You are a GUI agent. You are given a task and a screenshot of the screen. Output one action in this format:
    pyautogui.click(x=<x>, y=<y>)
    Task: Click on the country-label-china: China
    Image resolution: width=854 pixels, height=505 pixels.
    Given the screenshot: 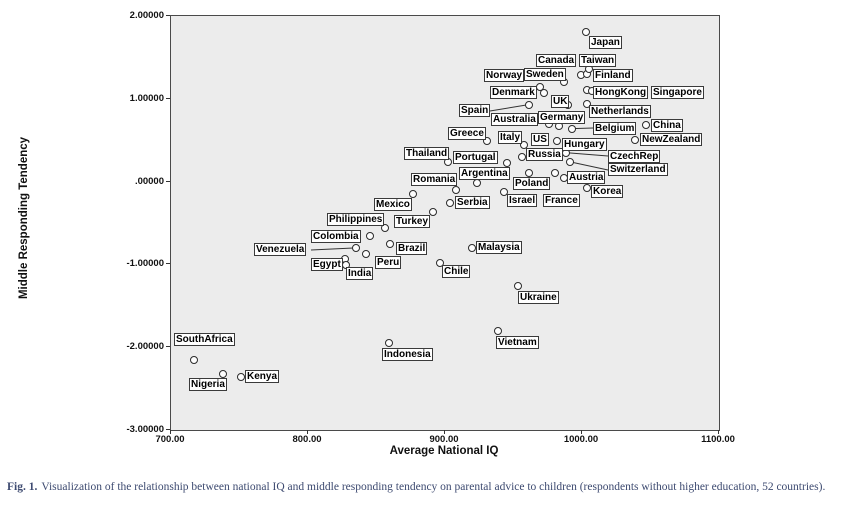 What is the action you would take?
    pyautogui.click(x=667, y=125)
    